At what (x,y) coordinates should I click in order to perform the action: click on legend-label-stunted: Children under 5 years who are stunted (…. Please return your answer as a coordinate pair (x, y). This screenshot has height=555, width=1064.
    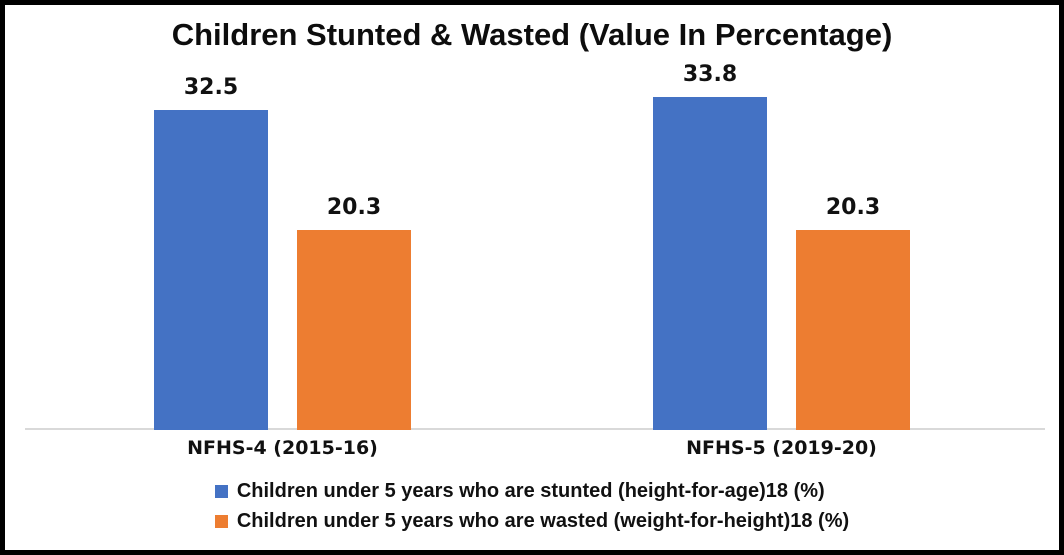
    Looking at the image, I should click on (530, 491).